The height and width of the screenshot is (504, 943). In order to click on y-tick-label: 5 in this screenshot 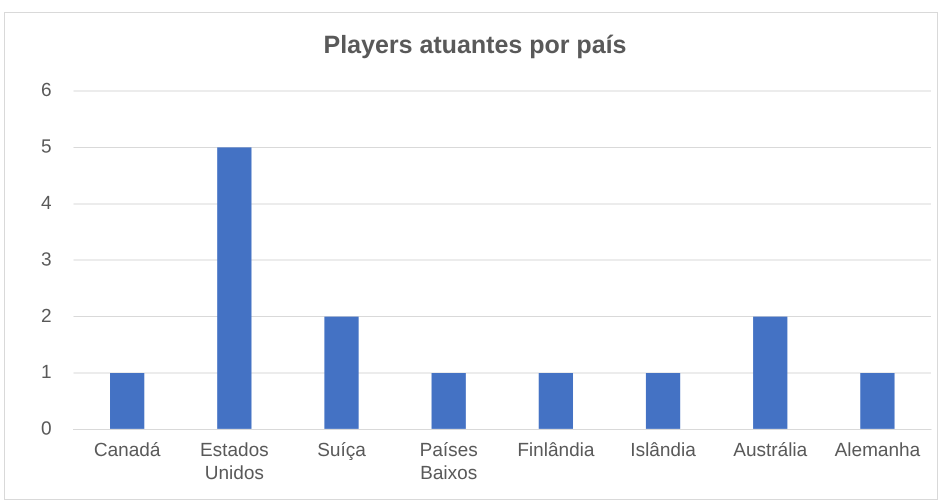, I will do `click(46, 147)`.